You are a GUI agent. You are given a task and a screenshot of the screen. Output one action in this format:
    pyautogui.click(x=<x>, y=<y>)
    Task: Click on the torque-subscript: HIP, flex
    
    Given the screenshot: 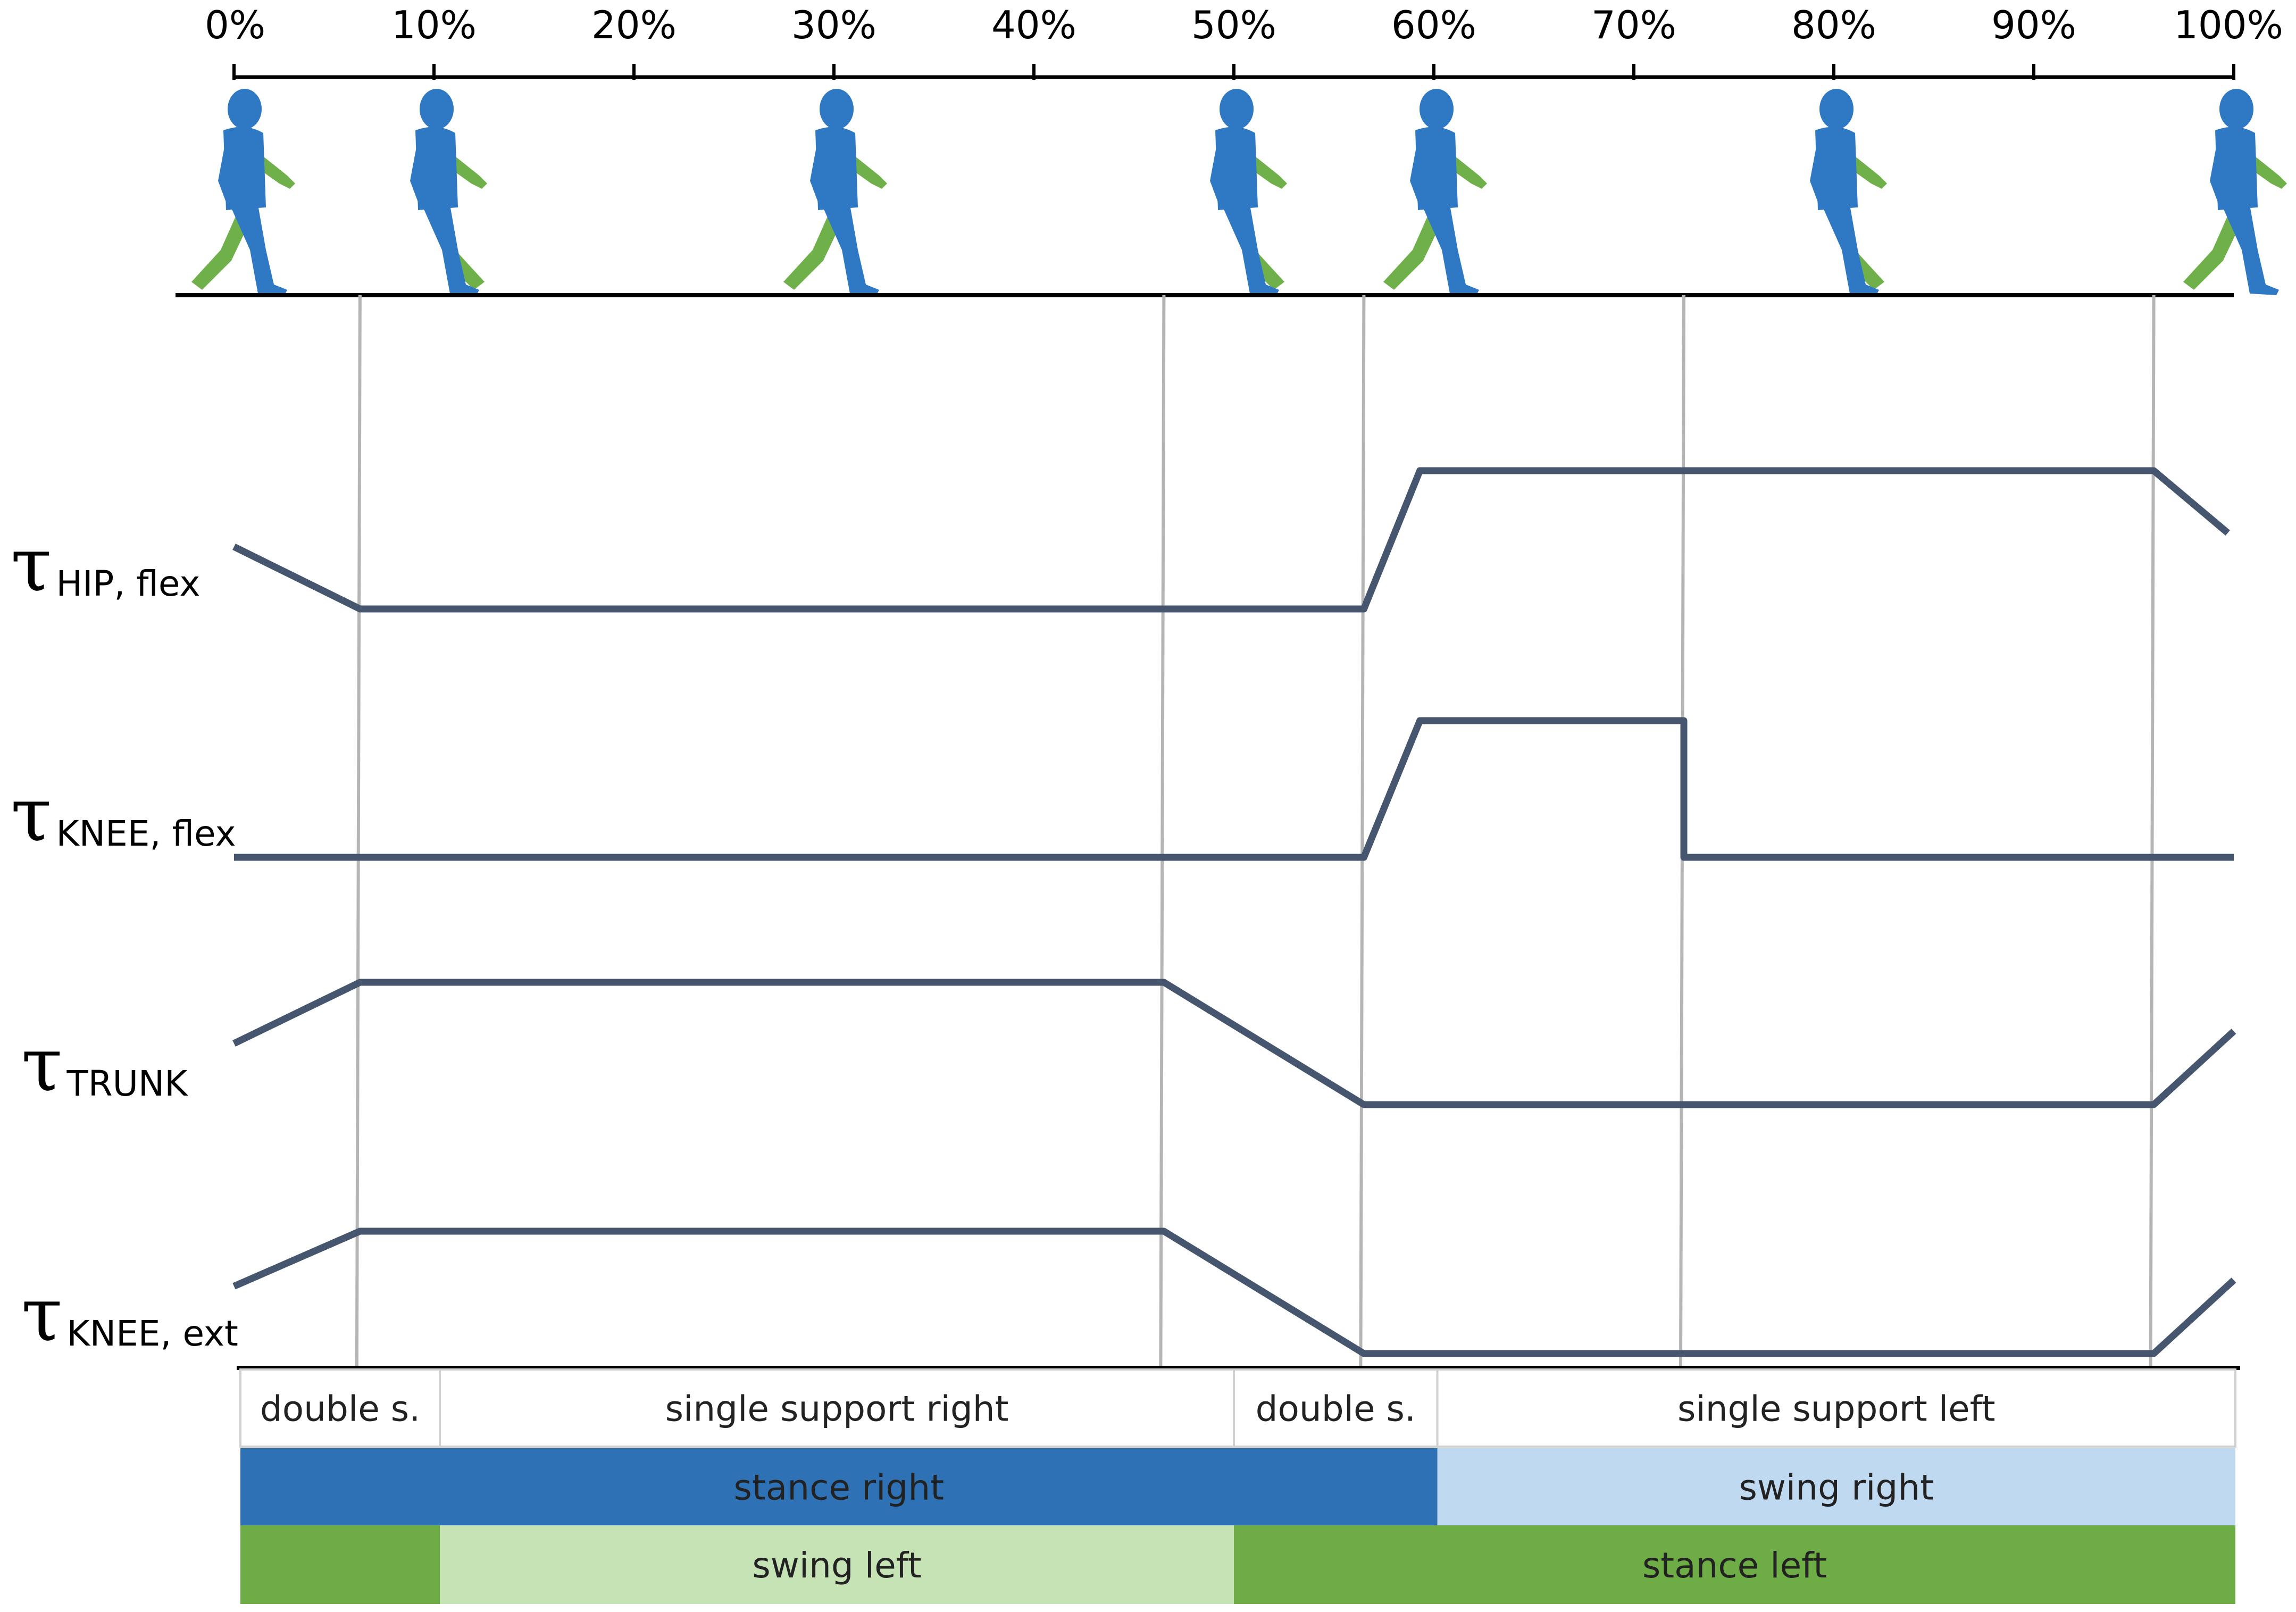 What is the action you would take?
    pyautogui.click(x=128, y=583)
    